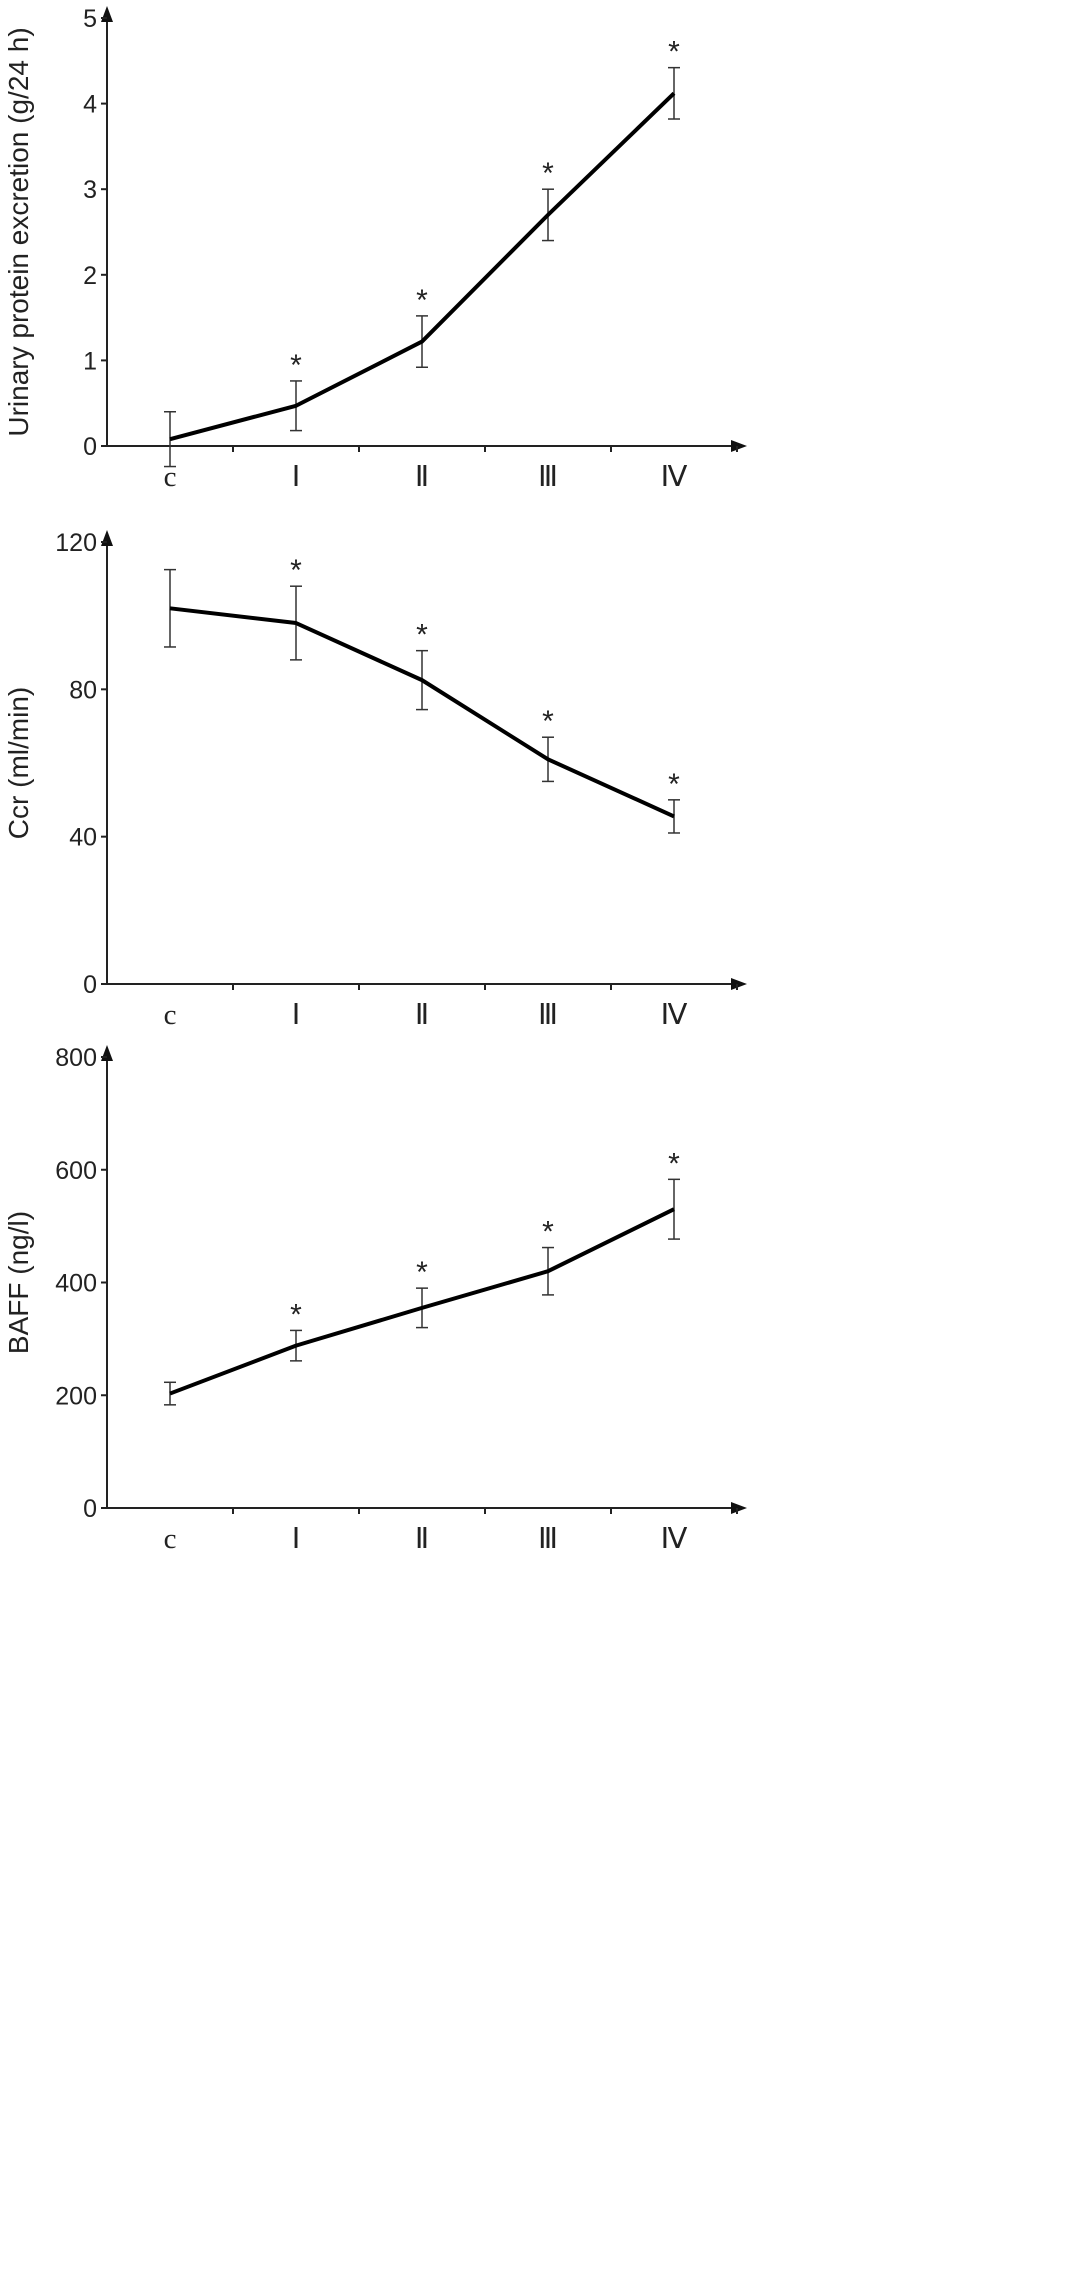 This screenshot has width=1087, height=2280. Describe the element at coordinates (18, 763) in the screenshot. I see `y-axis-title: Ccr (ml/min)` at that location.